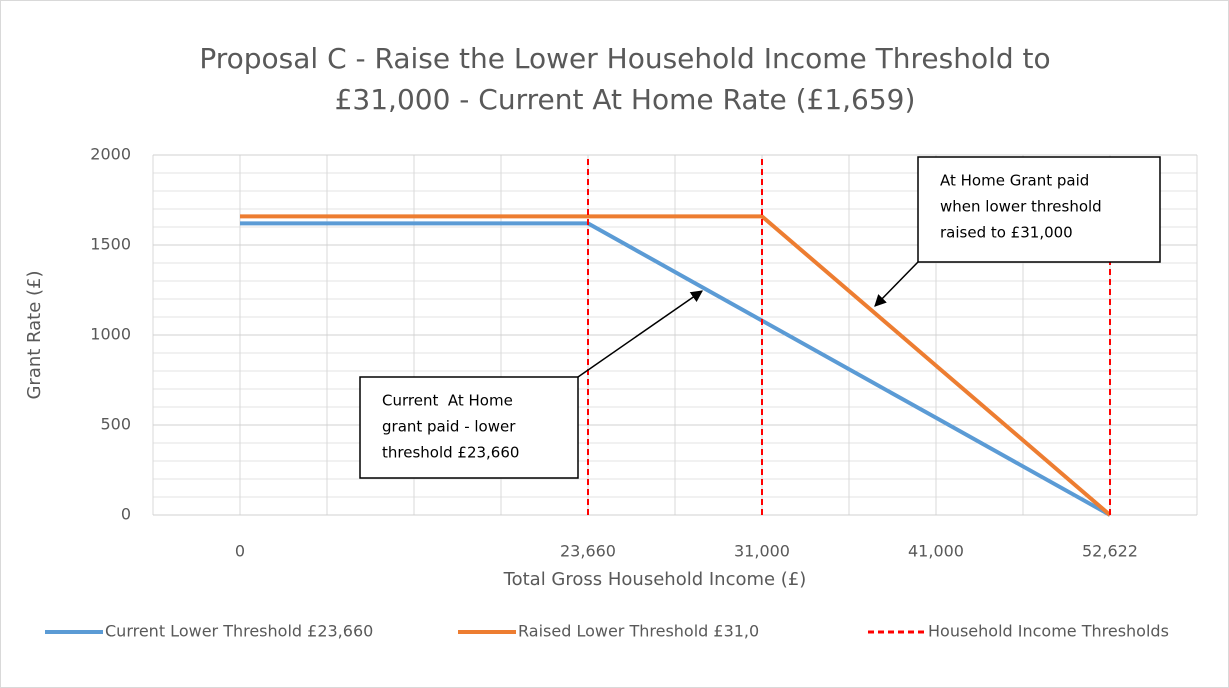 This screenshot has width=1229, height=688. I want to click on annotation-text: raised to £31,000, so click(1006, 233).